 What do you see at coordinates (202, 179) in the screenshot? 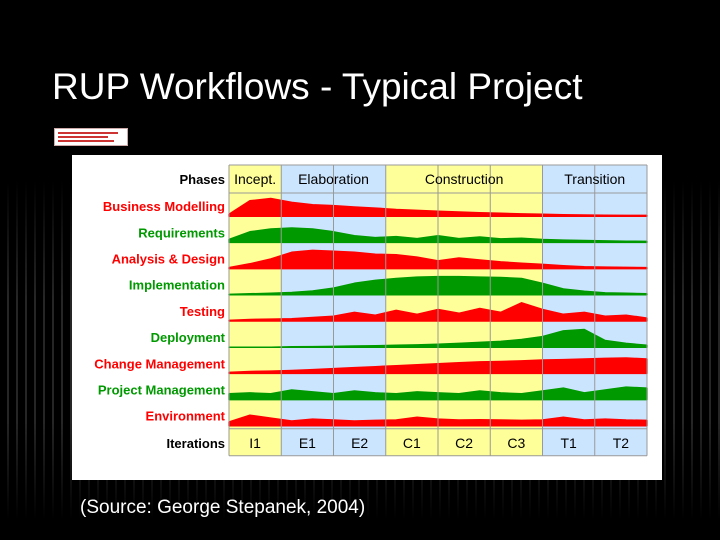
I see `phases-heading: Phases` at bounding box center [202, 179].